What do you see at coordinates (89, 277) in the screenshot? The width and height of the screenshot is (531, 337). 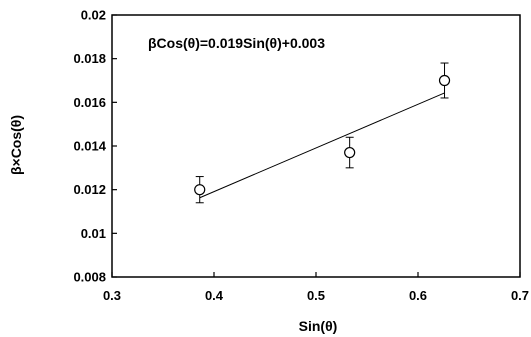 I see `y-tick-label: 0.008` at bounding box center [89, 277].